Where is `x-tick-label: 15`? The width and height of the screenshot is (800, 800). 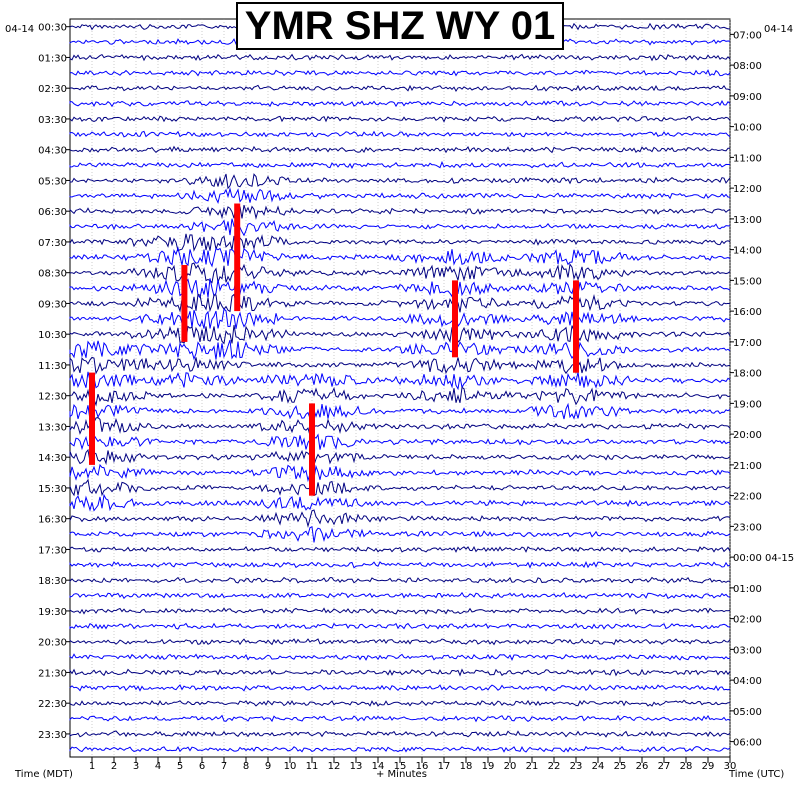
x-tick-label: 15 is located at coordinates (400, 766).